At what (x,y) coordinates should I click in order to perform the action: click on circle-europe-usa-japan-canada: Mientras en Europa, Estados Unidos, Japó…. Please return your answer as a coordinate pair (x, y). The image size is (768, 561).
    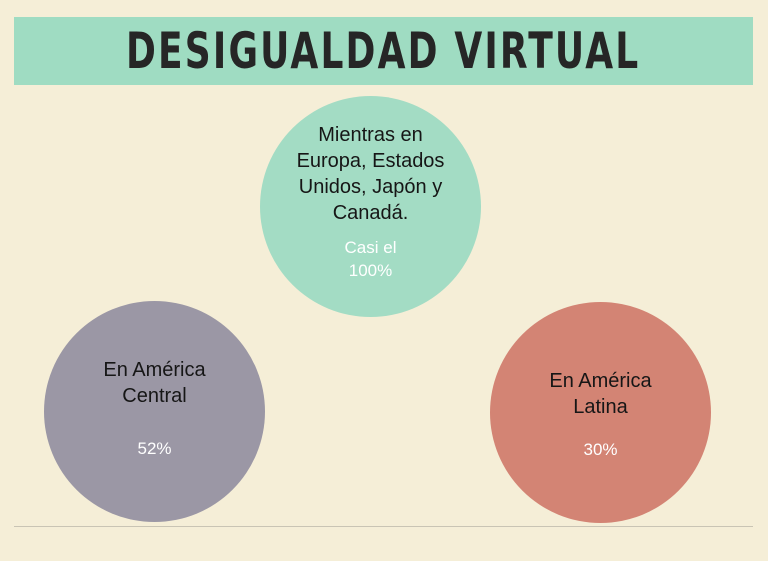
    Looking at the image, I should click on (370, 206).